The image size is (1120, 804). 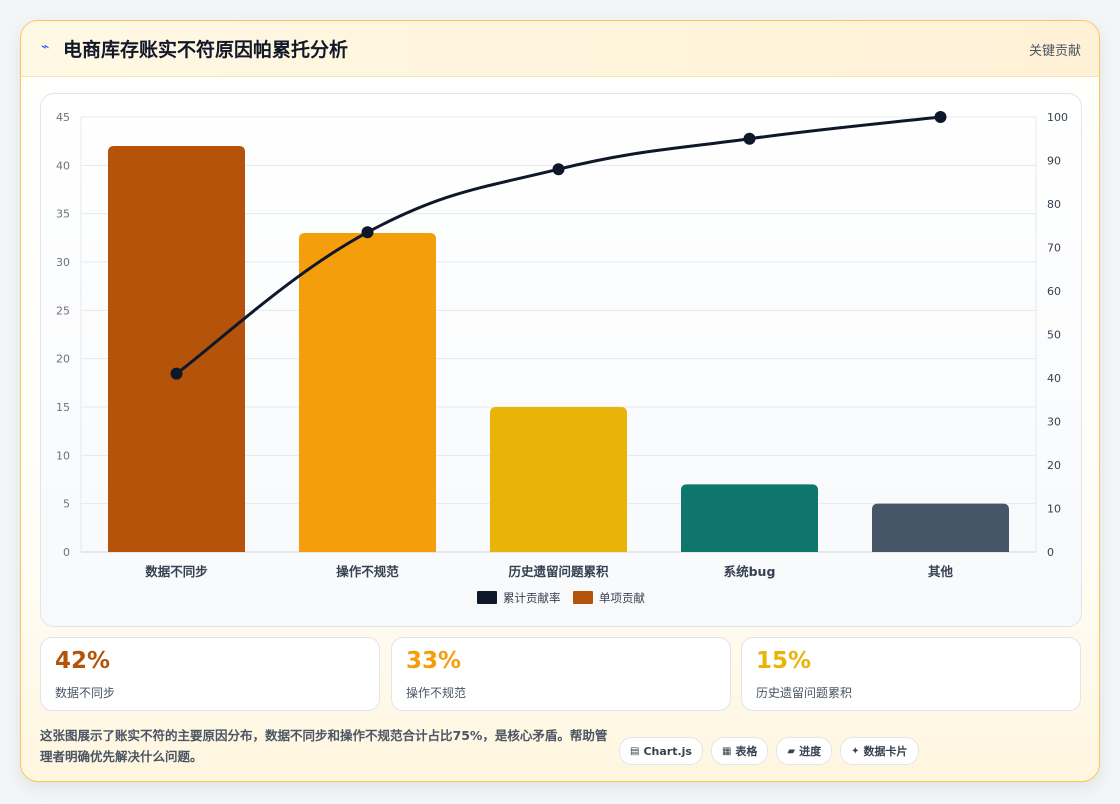 I want to click on feature-tags: ▤ Chart.js ▦ 表格 ▰ 进度 ✦ 数据卡片, so click(x=769, y=751).